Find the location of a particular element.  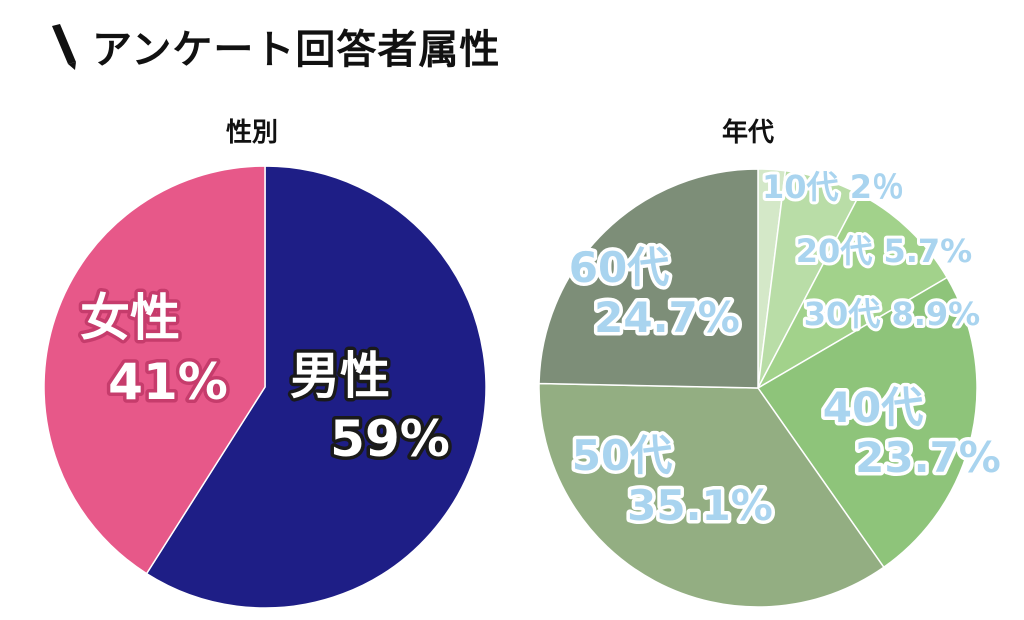

gender-label-female: 女性 41% is located at coordinates (154, 350).